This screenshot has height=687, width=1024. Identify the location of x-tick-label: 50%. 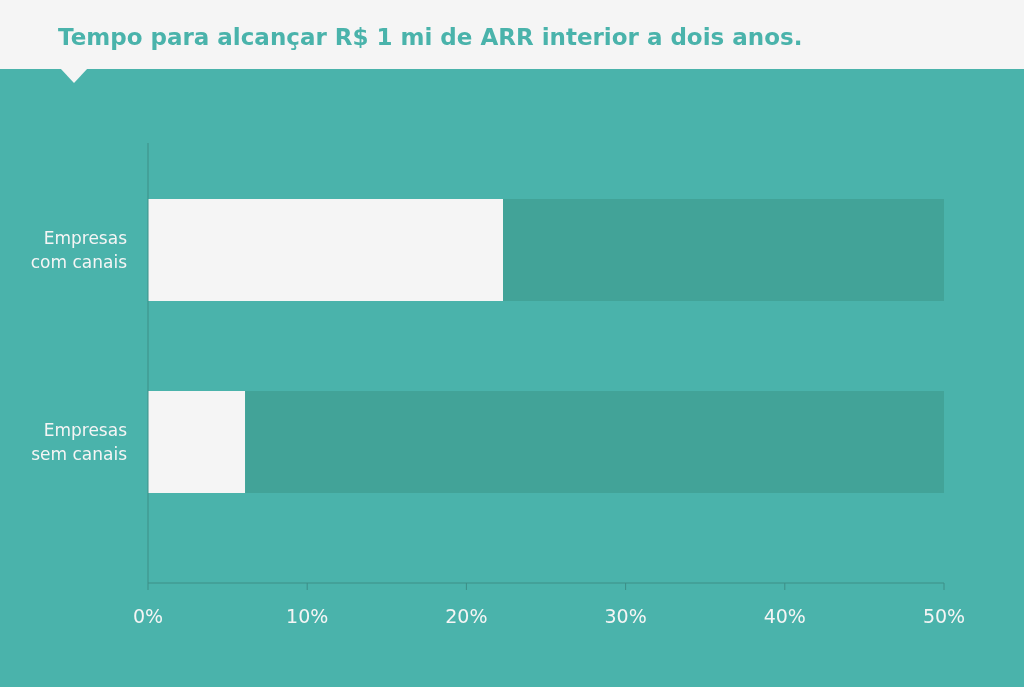
(944, 616).